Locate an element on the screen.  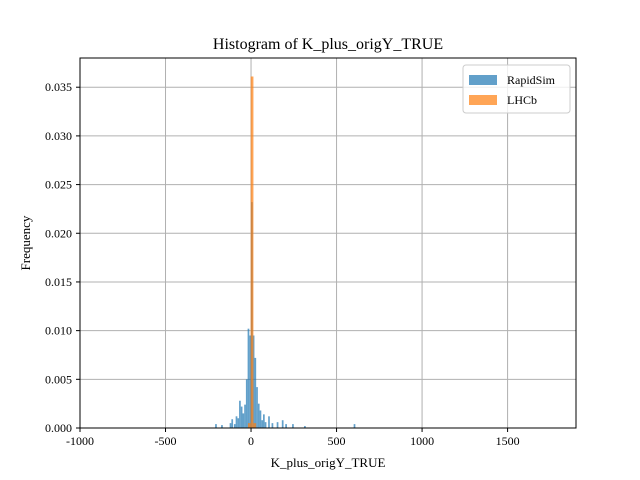
x-tick-label: 500 is located at coordinates (337, 441).